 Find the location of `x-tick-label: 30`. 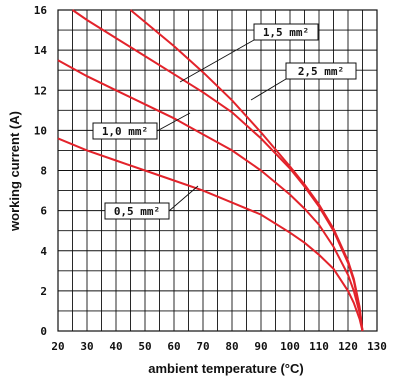

x-tick-label: 30 is located at coordinates (86, 346).